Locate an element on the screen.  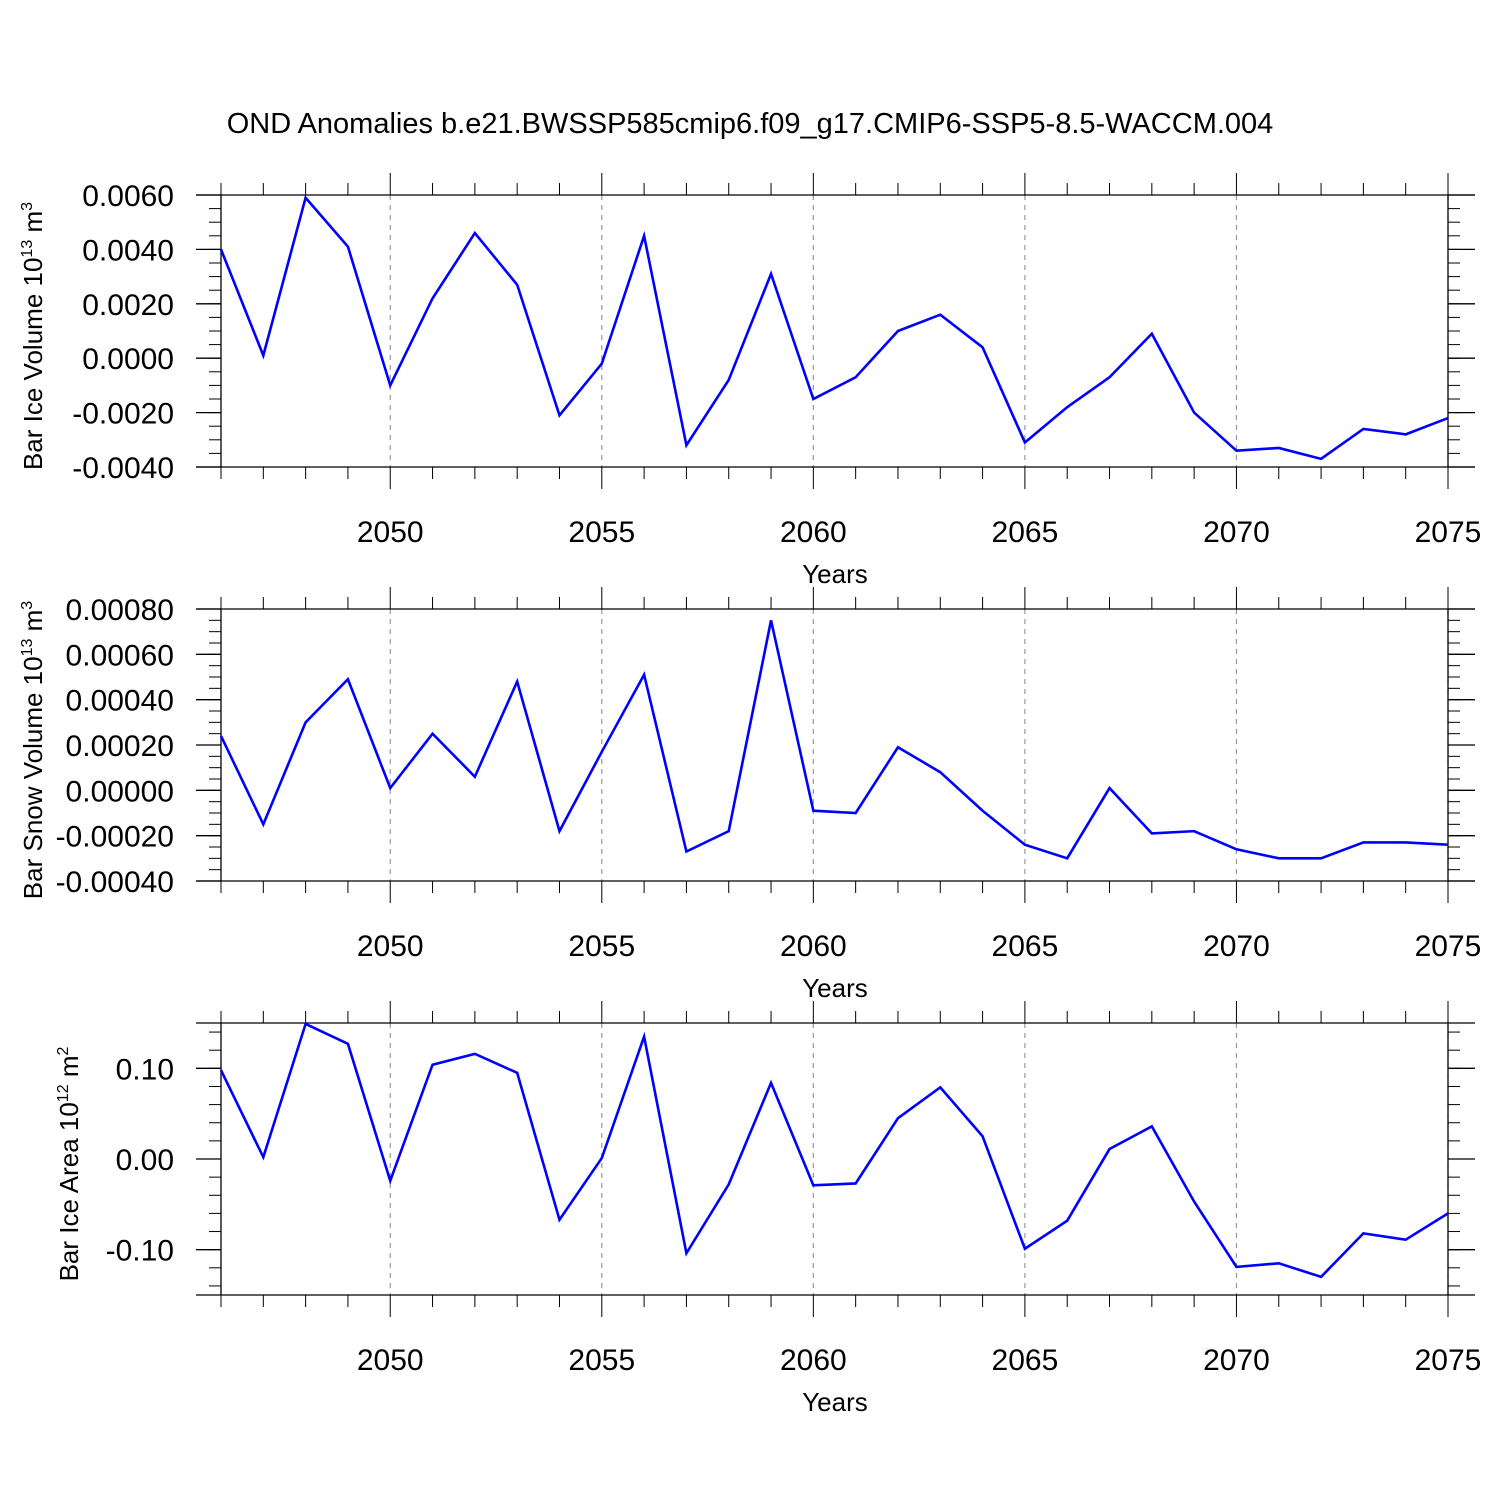
y-tick-label: 0.00020 is located at coordinates (120, 746).